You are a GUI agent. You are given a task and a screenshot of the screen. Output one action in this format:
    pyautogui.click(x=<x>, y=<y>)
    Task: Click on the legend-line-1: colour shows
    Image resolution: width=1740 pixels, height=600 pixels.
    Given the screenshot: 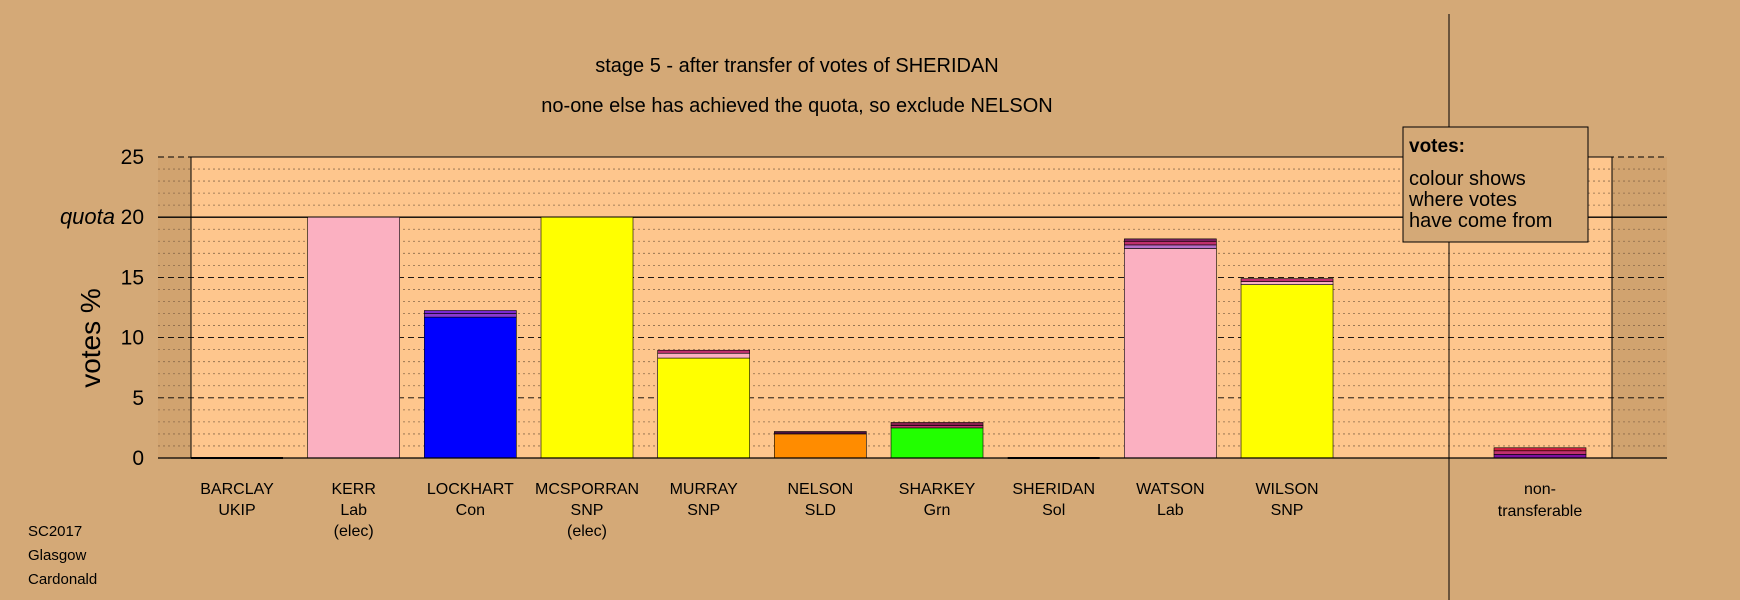 What is the action you would take?
    pyautogui.click(x=1467, y=179)
    